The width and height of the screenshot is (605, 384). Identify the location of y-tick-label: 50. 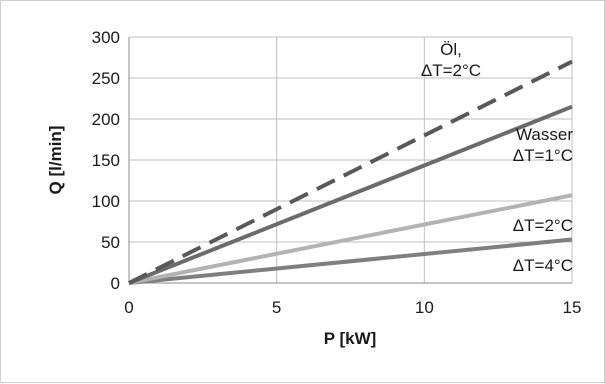
(110, 242).